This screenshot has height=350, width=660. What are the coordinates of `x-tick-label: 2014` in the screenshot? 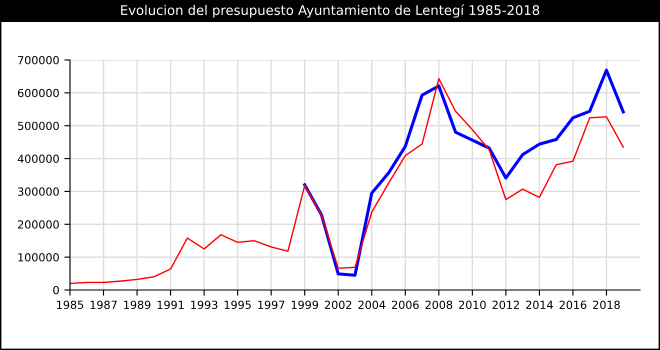 It's located at (539, 305).